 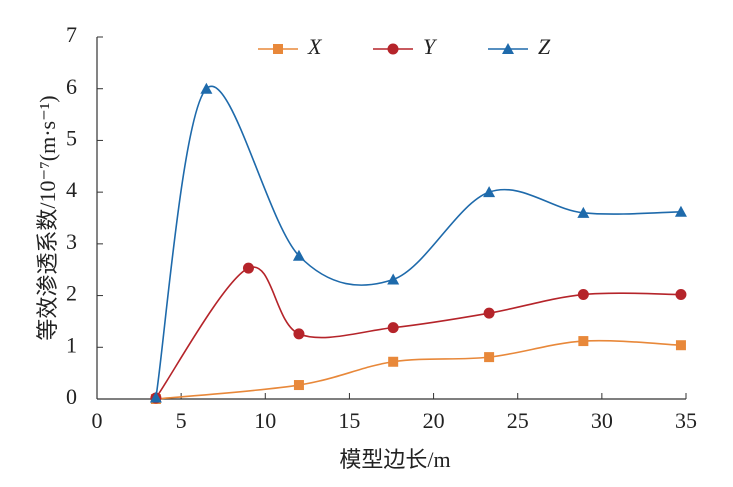 What do you see at coordinates (47, 217) in the screenshot?
I see `y-axis-label: 等效渗透系数/10⁻⁷(m·s⁻¹)` at bounding box center [47, 217].